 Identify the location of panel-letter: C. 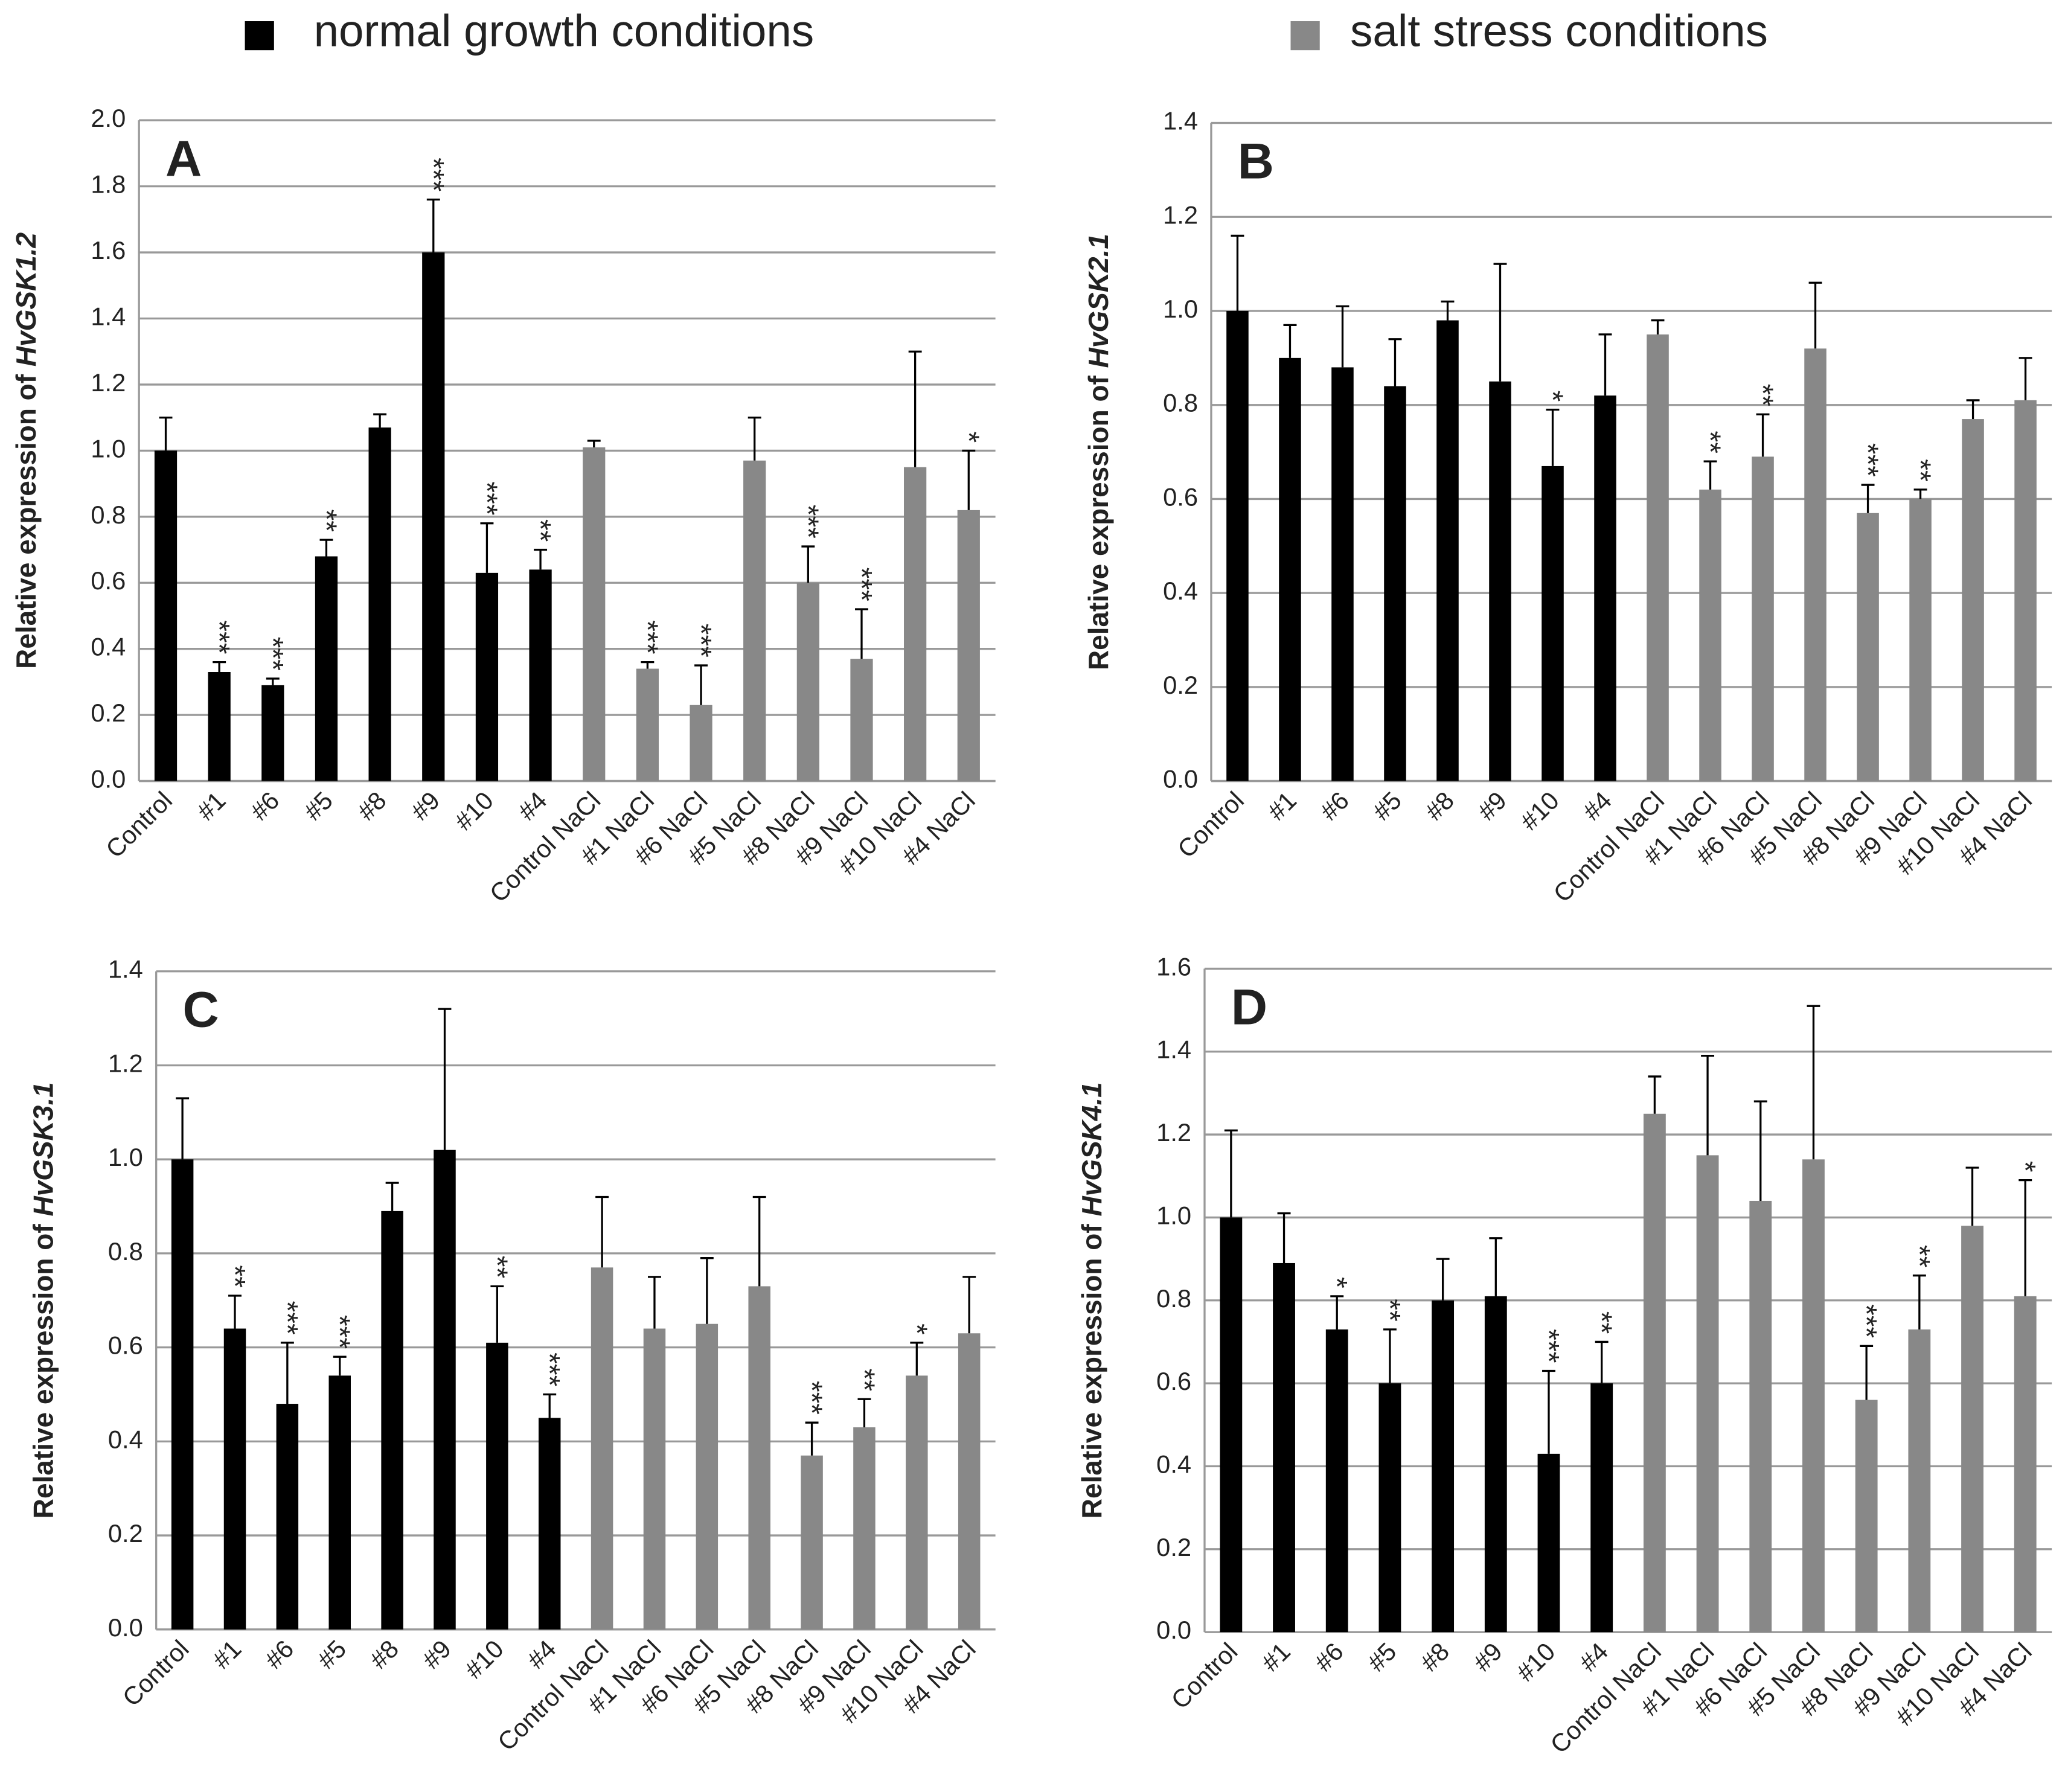
(201, 1010).